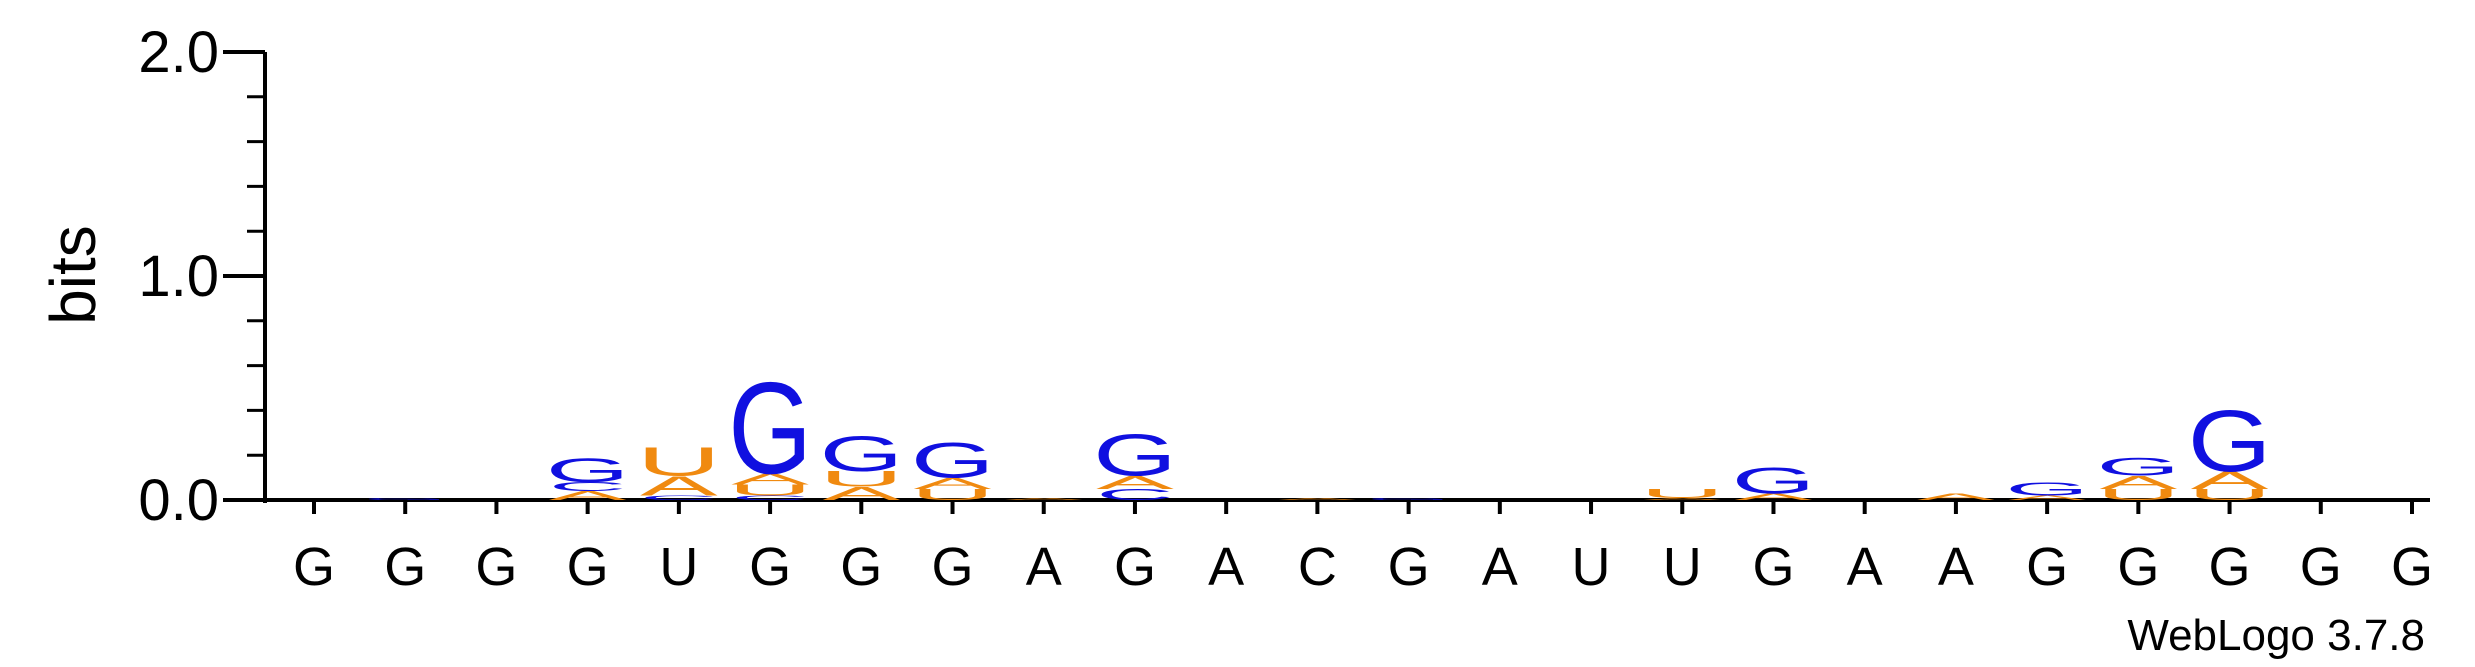  Describe the element at coordinates (73, 275) in the screenshot. I see `y-axis-label: bits` at that location.